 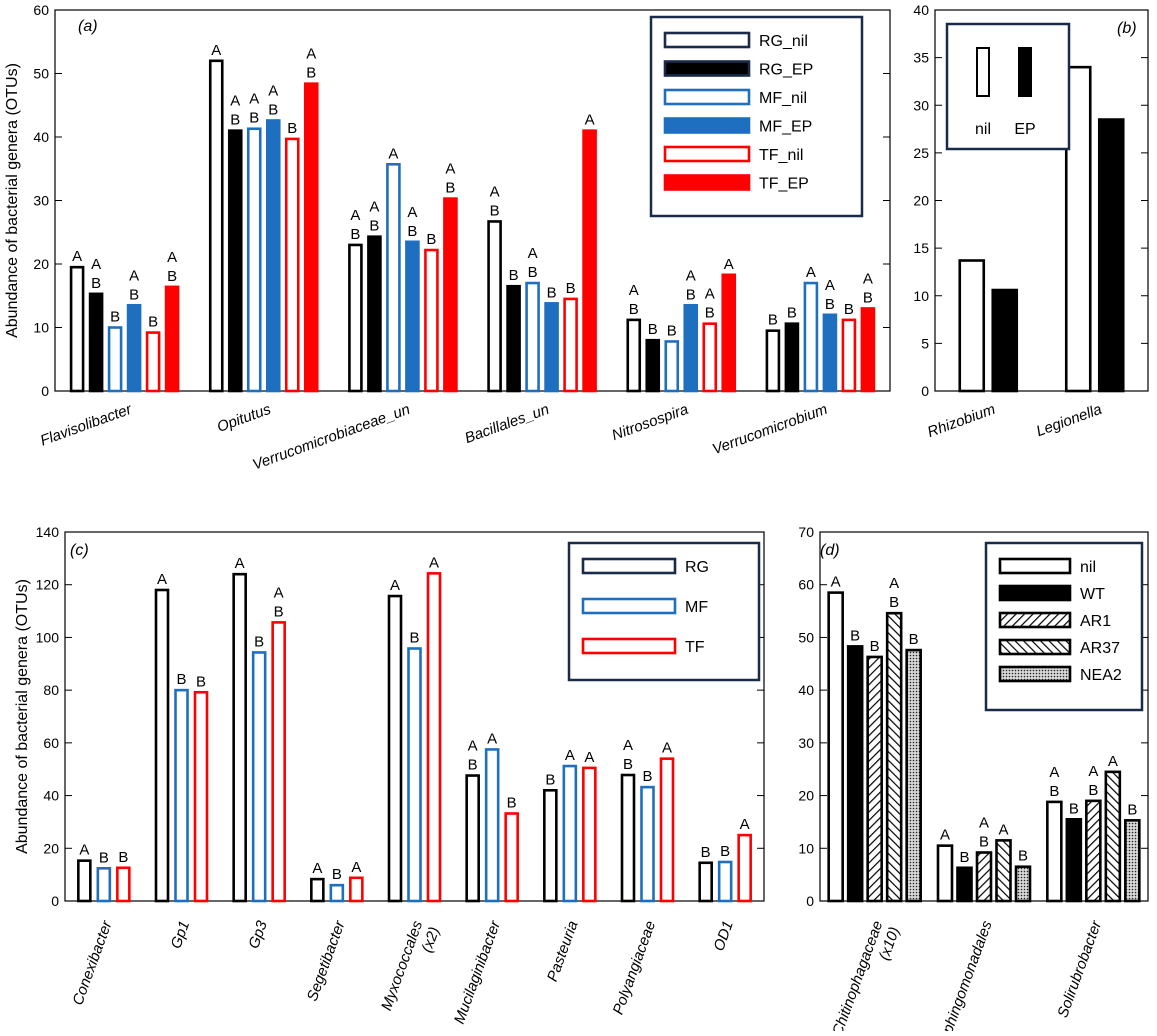 What do you see at coordinates (723, 936) in the screenshot?
I see `category-label-line: OD1` at bounding box center [723, 936].